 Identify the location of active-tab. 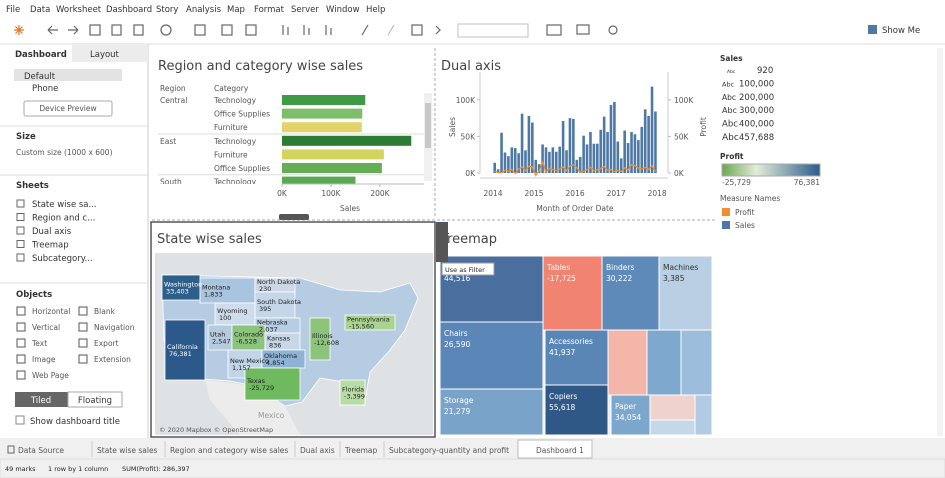
(555, 449).